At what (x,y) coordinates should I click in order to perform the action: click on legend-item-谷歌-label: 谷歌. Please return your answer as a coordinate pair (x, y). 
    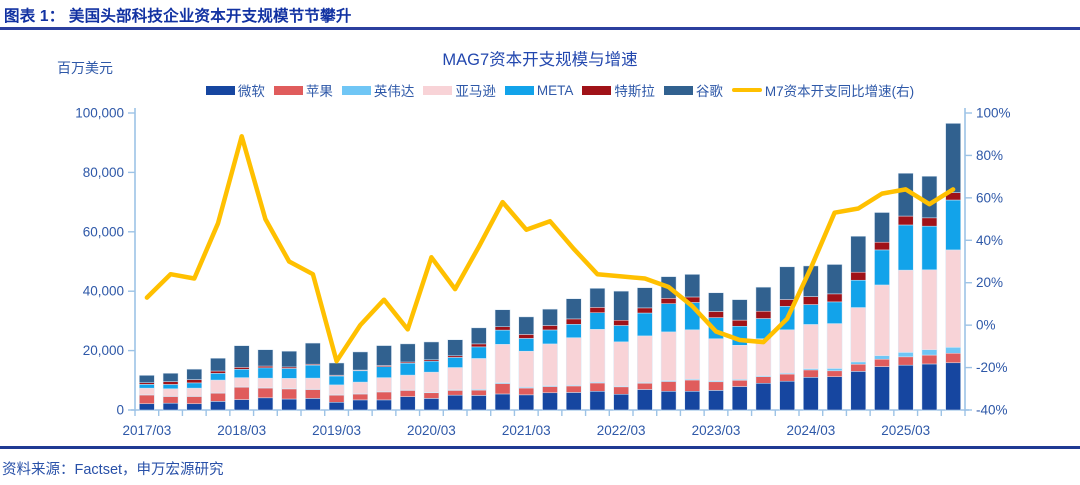
    Looking at the image, I should click on (709, 91).